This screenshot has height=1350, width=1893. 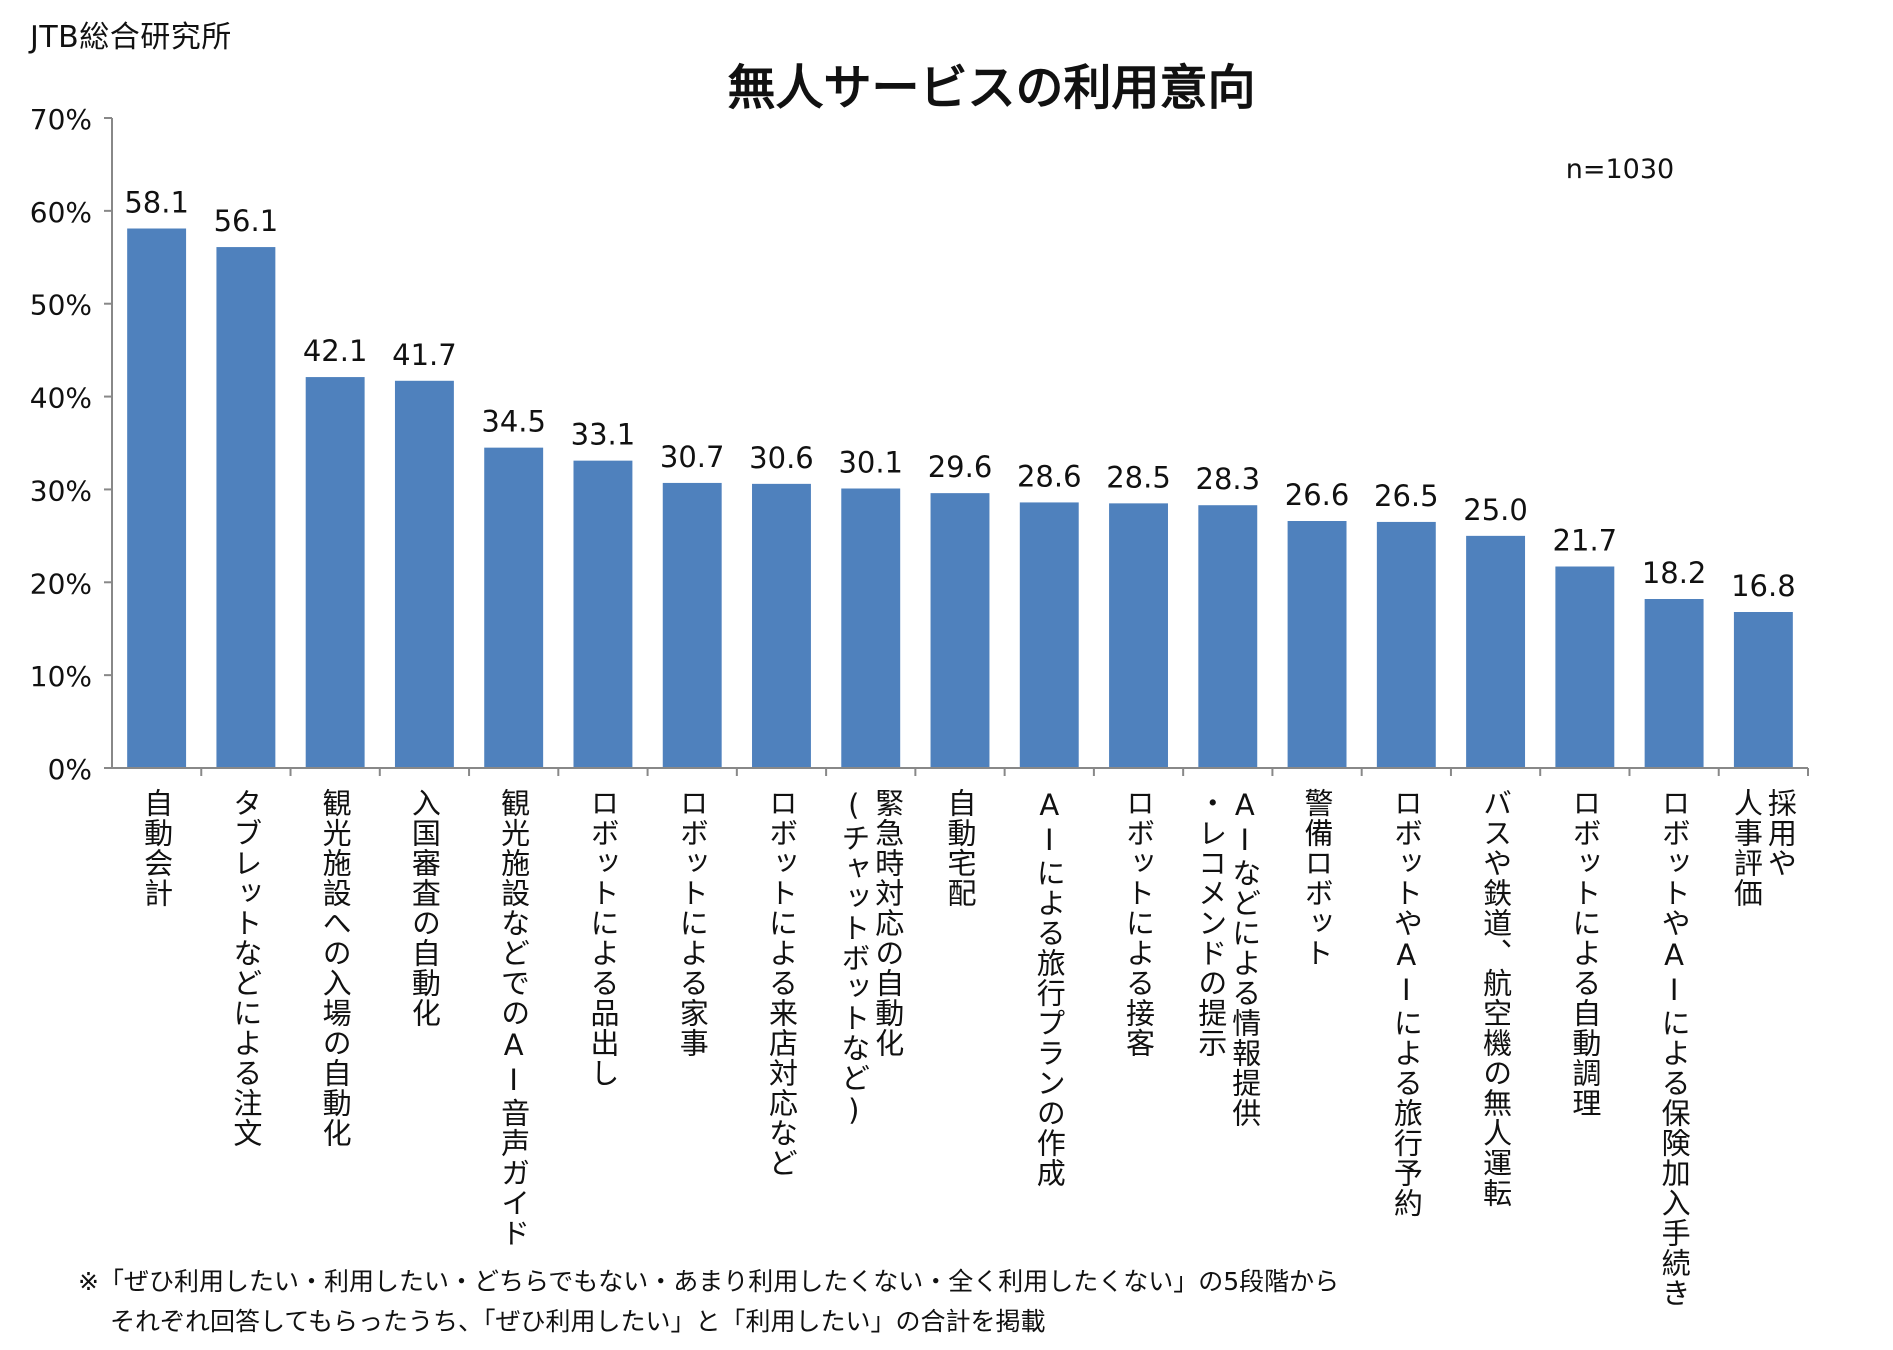 I want to click on x-tick-label: タブレットなどによる注文, so click(x=246, y=968).